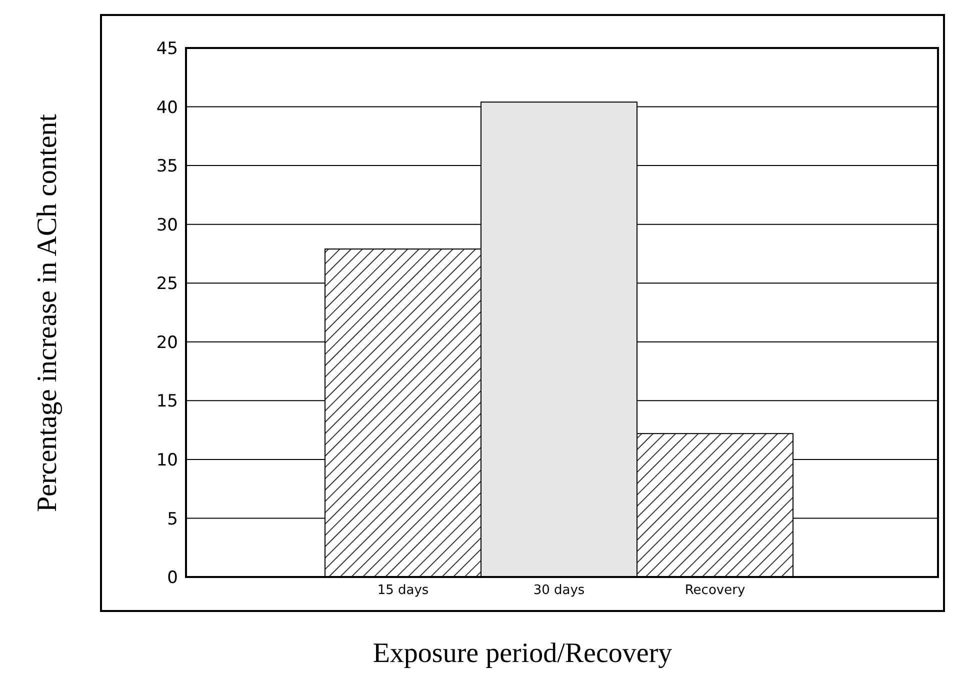  I want to click on y-tick-label: 45, so click(167, 49).